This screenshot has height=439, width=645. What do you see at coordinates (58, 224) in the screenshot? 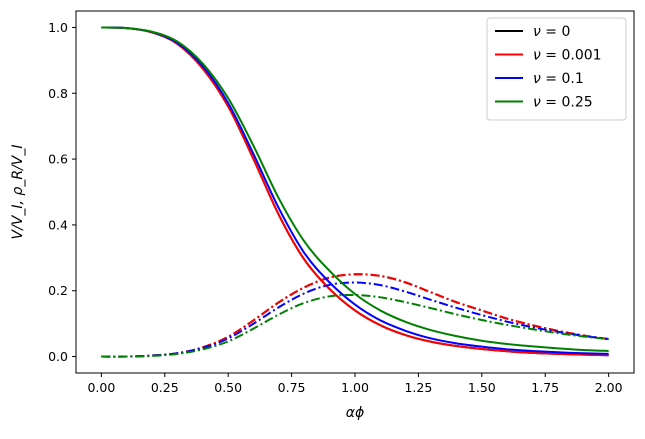
I see `y-tick-label: 0.4` at bounding box center [58, 224].